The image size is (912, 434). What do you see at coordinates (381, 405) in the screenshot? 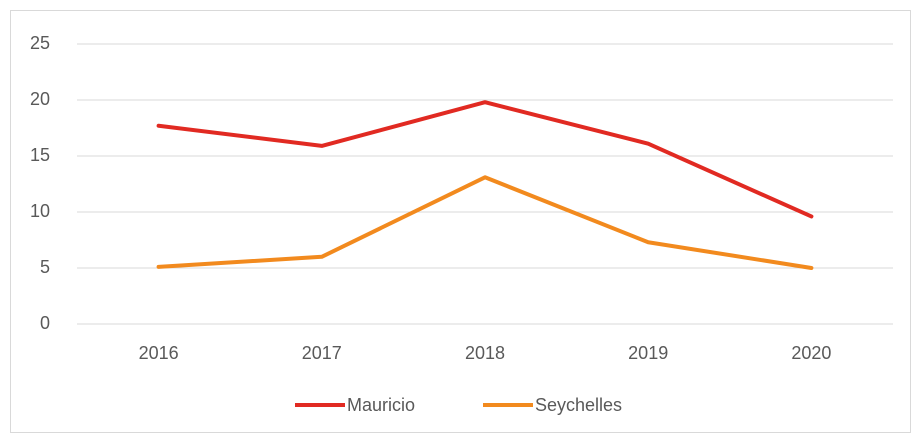
I see `legend-label: Mauricio` at bounding box center [381, 405].